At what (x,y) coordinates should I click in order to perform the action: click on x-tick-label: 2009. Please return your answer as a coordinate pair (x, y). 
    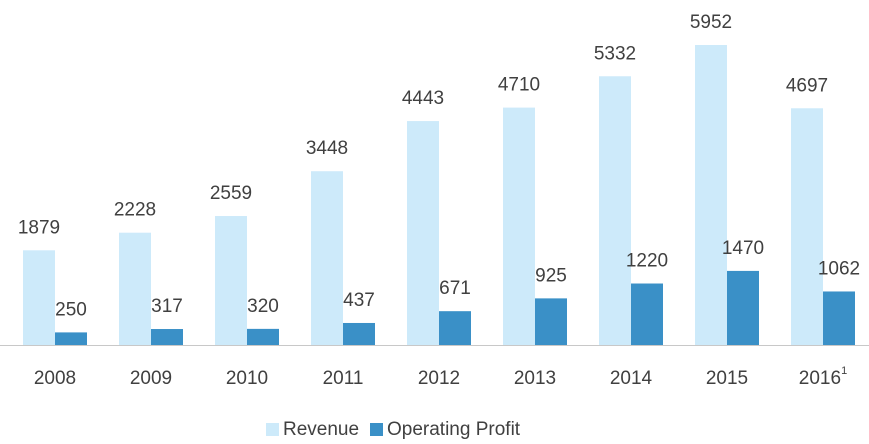
    Looking at the image, I should click on (151, 378).